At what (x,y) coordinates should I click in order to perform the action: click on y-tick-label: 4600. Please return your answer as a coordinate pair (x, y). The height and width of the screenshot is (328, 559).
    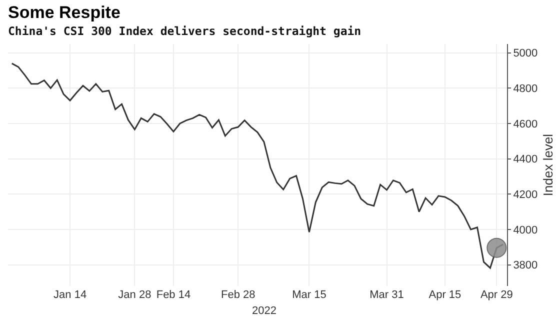
    Looking at the image, I should click on (525, 124).